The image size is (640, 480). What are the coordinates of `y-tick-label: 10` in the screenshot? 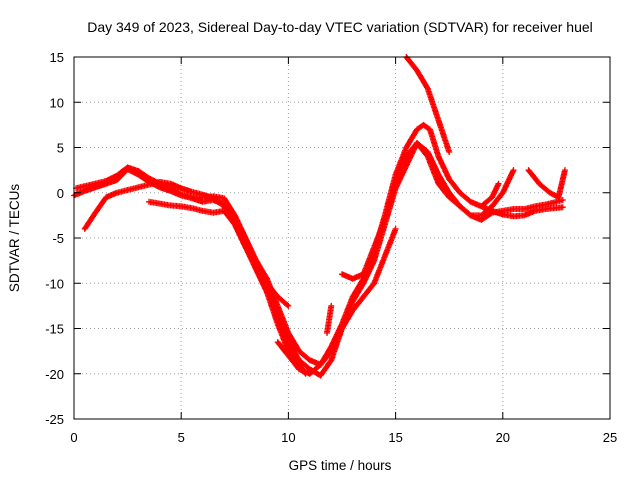 It's located at (57, 102).